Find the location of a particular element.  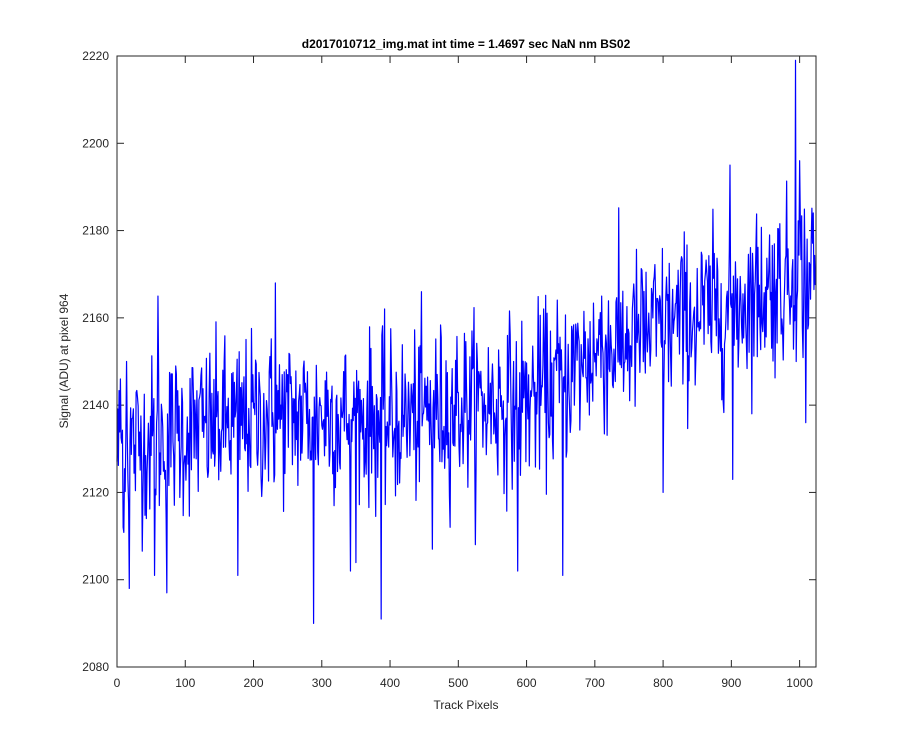

x-tick-label: 100 is located at coordinates (185, 683).